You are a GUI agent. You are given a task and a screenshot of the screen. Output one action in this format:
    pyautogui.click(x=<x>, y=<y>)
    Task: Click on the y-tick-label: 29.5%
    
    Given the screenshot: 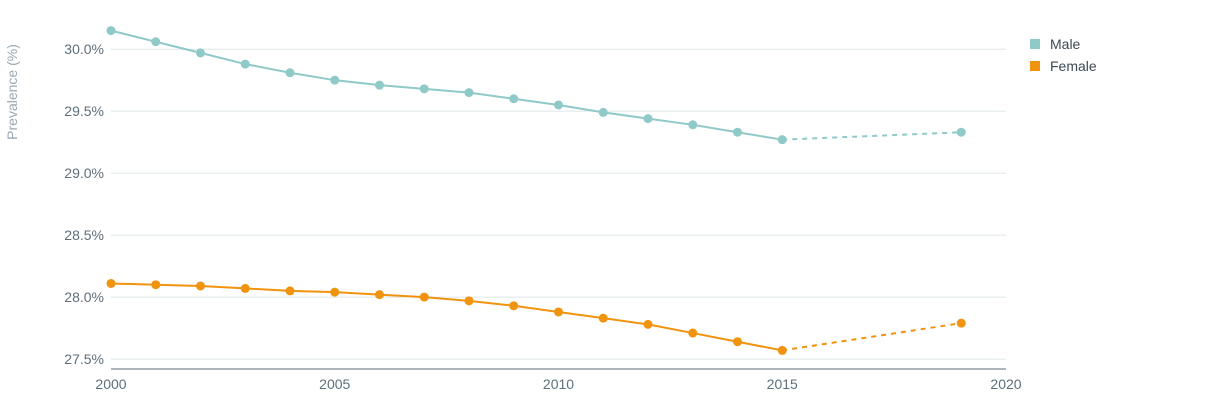 What is the action you would take?
    pyautogui.click(x=84, y=111)
    